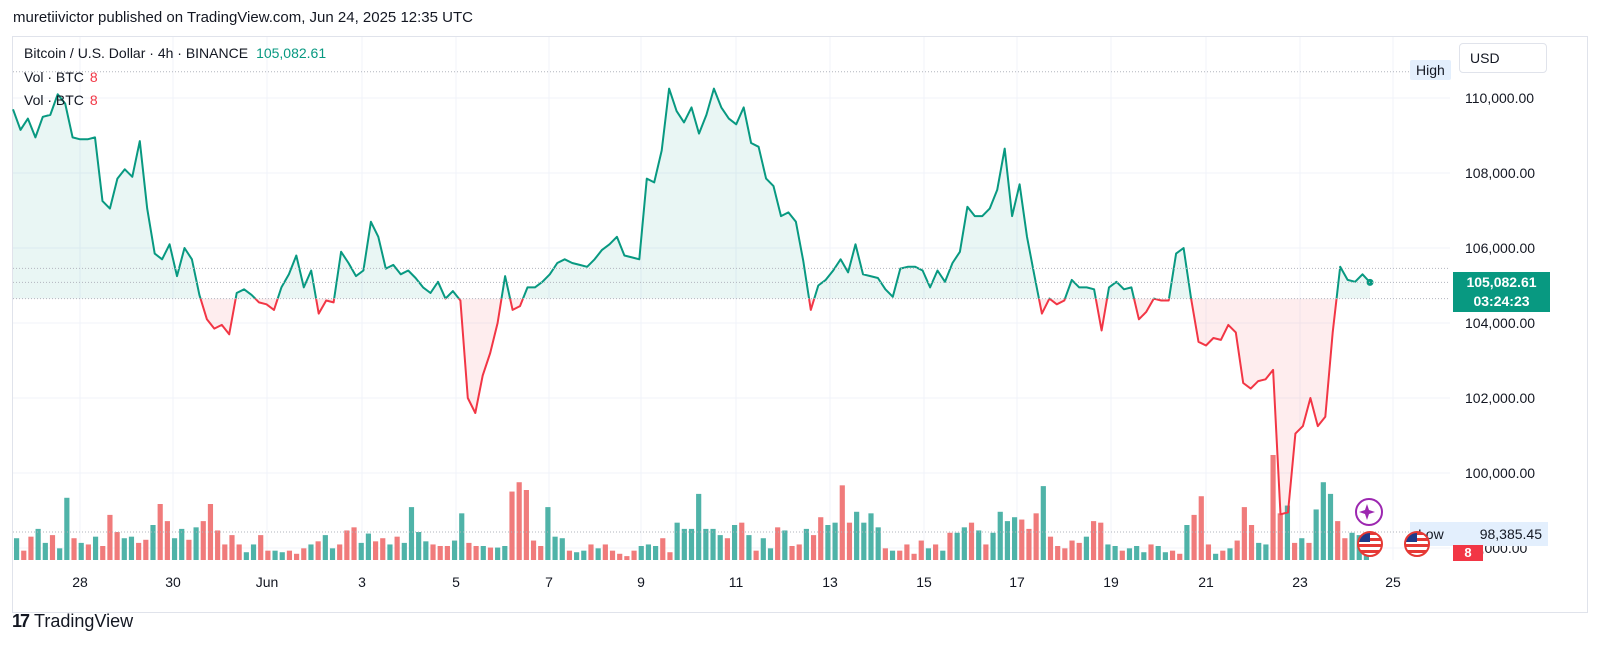 This screenshot has width=1600, height=657. I want to click on currency-selector: USD, so click(1503, 58).